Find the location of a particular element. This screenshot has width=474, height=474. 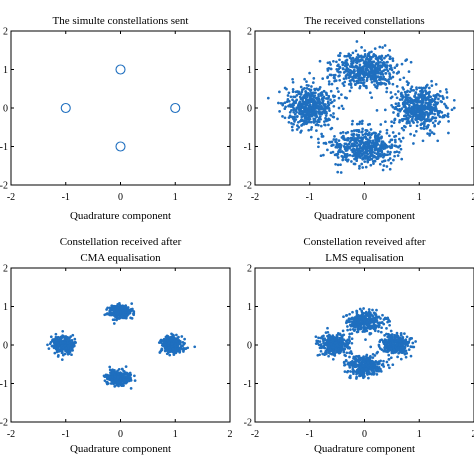

y-tick-label: -2 is located at coordinates (4, 186).